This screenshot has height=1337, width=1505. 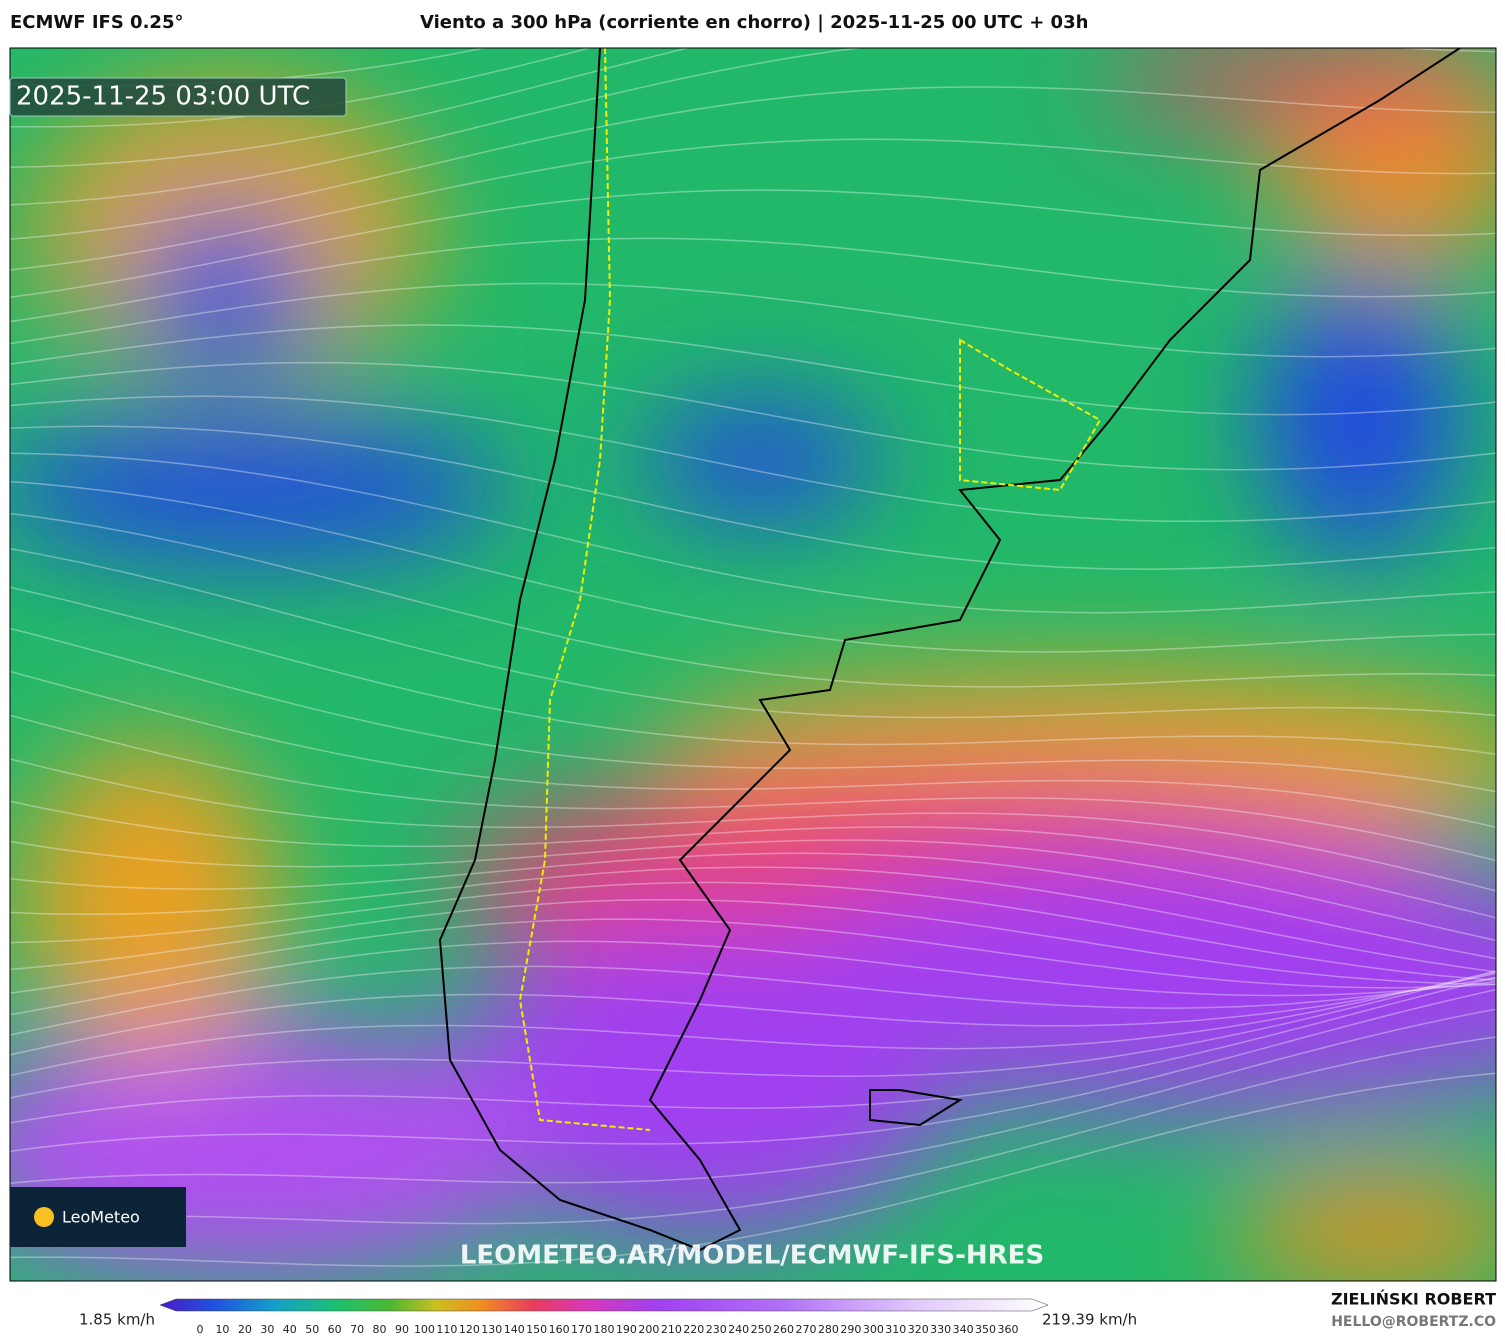 What do you see at coordinates (918, 1329) in the screenshot?
I see `colorbar-tick-label: 320` at bounding box center [918, 1329].